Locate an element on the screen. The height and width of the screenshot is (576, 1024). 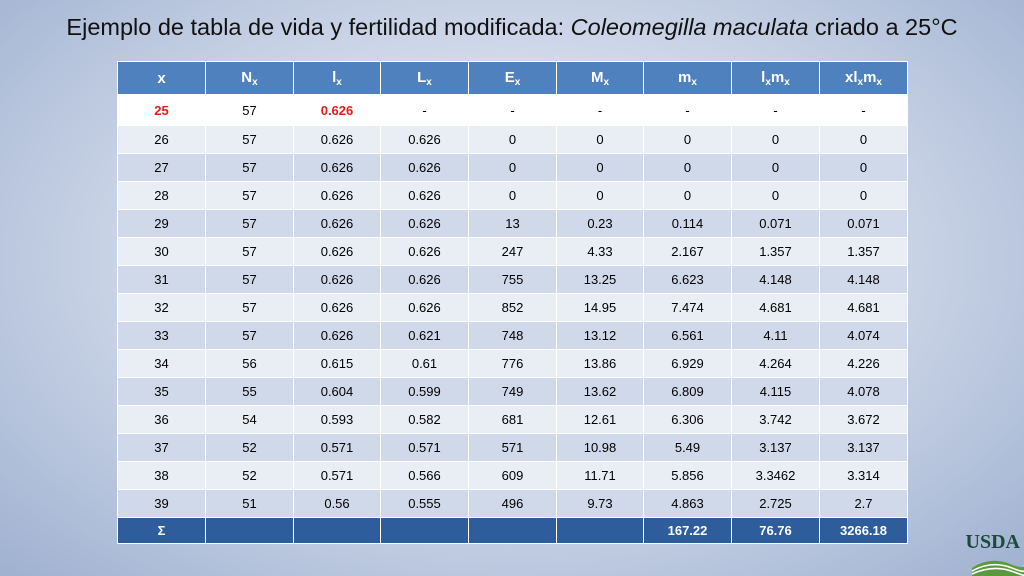
table-cell: 4.33 is located at coordinates (600, 251).